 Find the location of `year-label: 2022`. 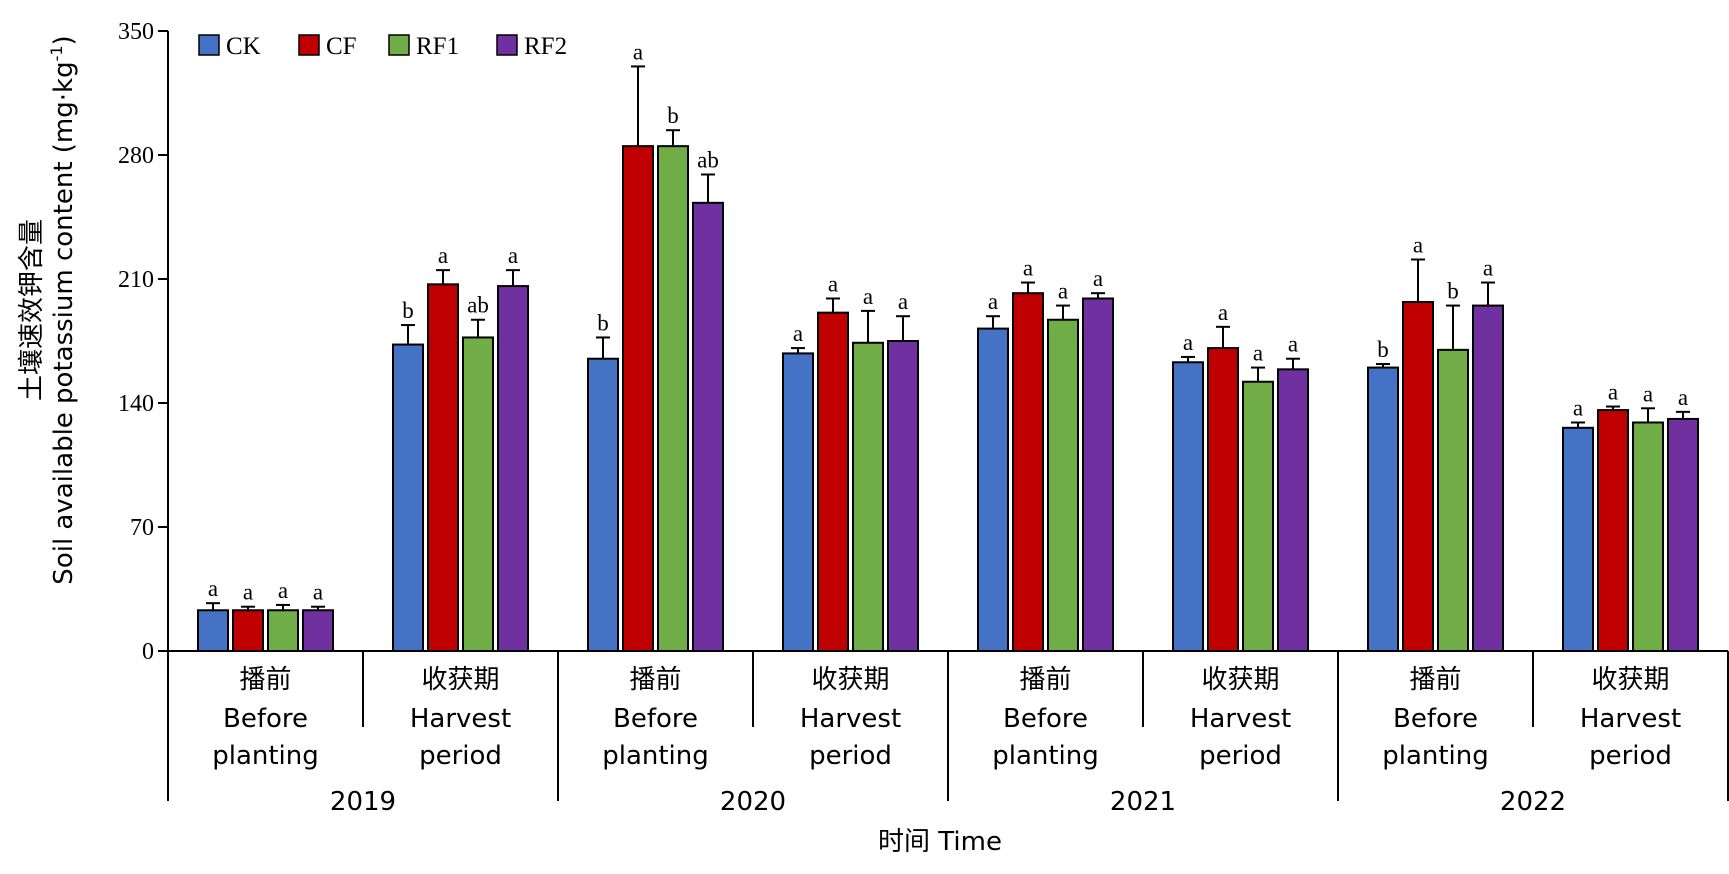

year-label: 2022 is located at coordinates (1533, 802).